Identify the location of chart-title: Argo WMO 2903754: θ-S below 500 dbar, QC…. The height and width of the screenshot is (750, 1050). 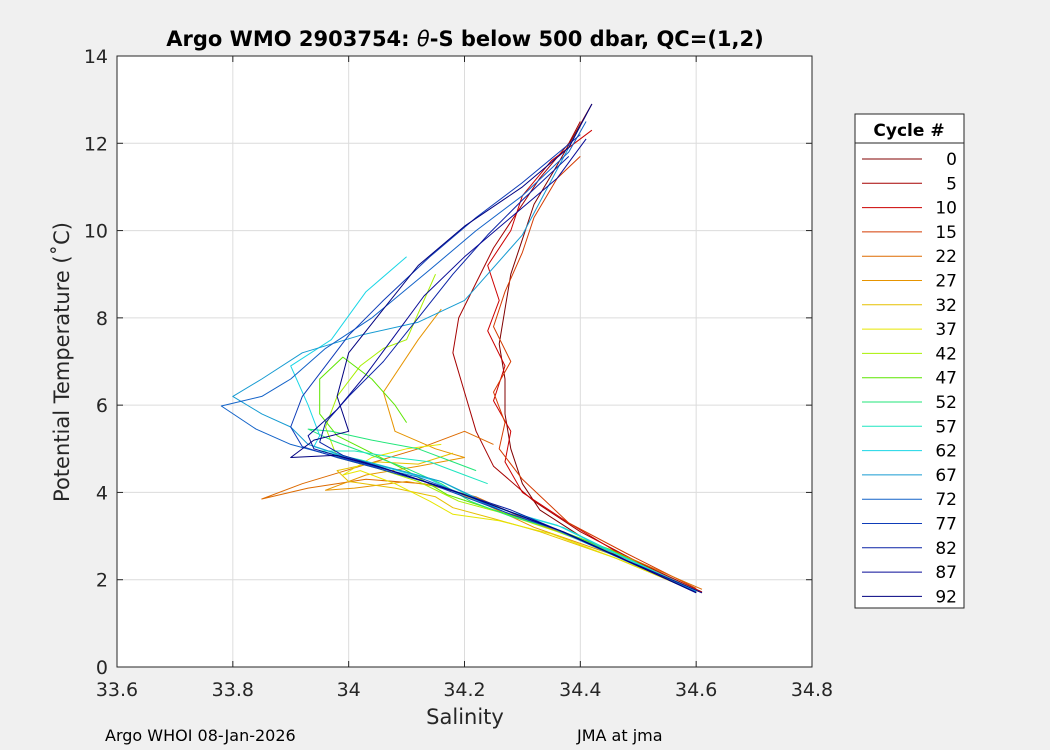
(464, 39).